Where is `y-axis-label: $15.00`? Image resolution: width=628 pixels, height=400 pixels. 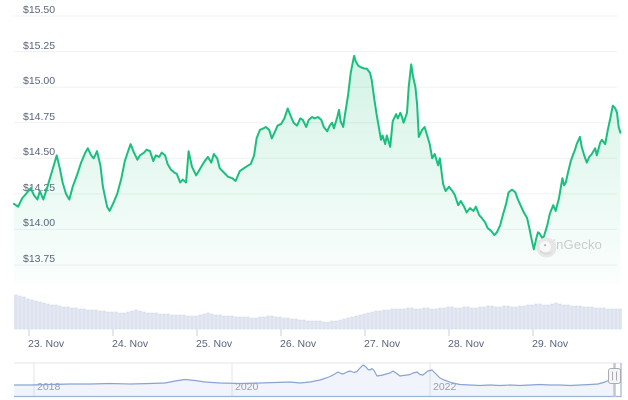 y-axis-label: $15.00 is located at coordinates (39, 81).